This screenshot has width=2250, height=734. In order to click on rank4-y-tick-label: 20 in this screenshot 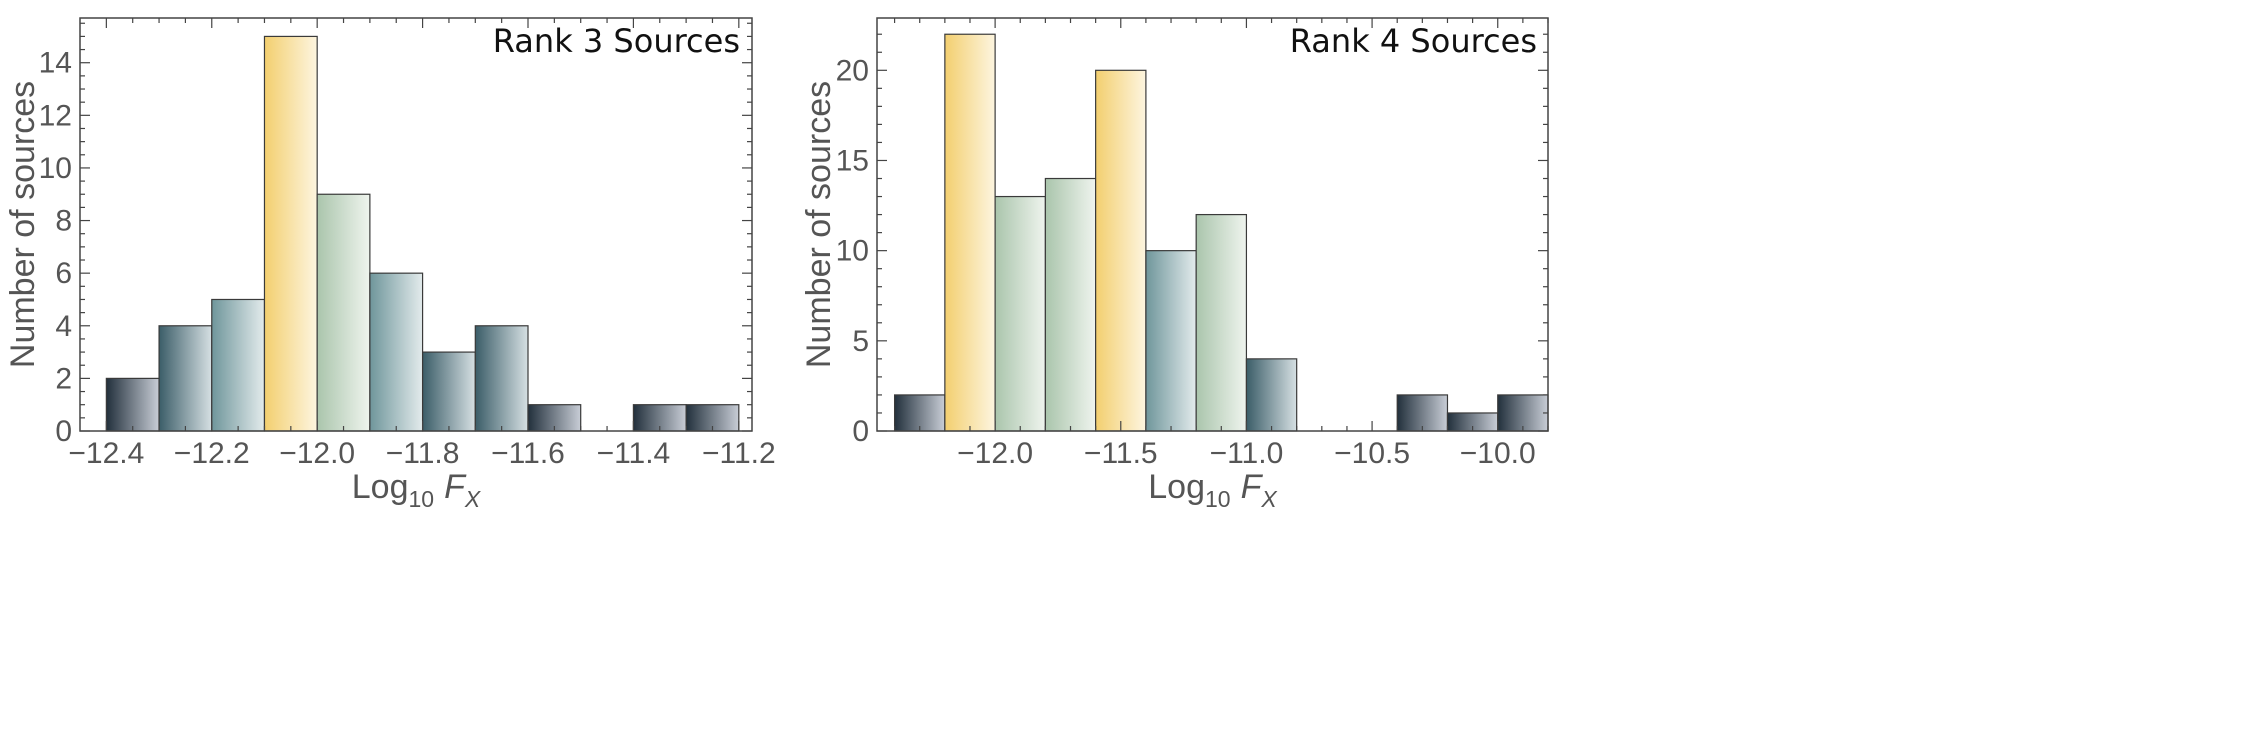, I will do `click(852, 70)`.